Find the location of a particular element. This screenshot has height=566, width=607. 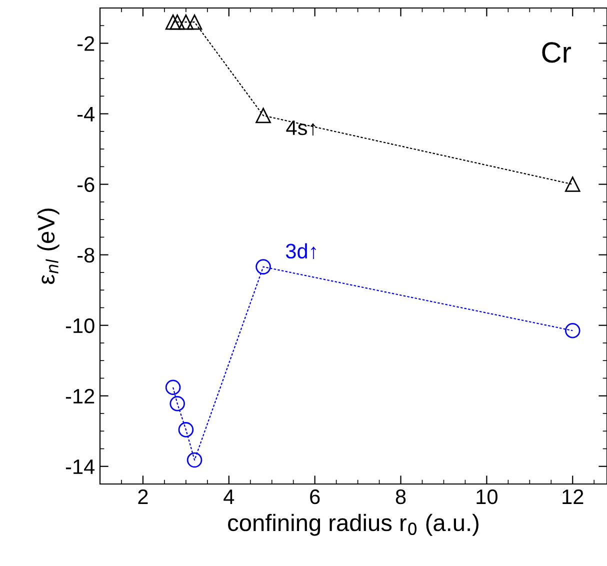

y-tick-label: -14 is located at coordinates (80, 467).